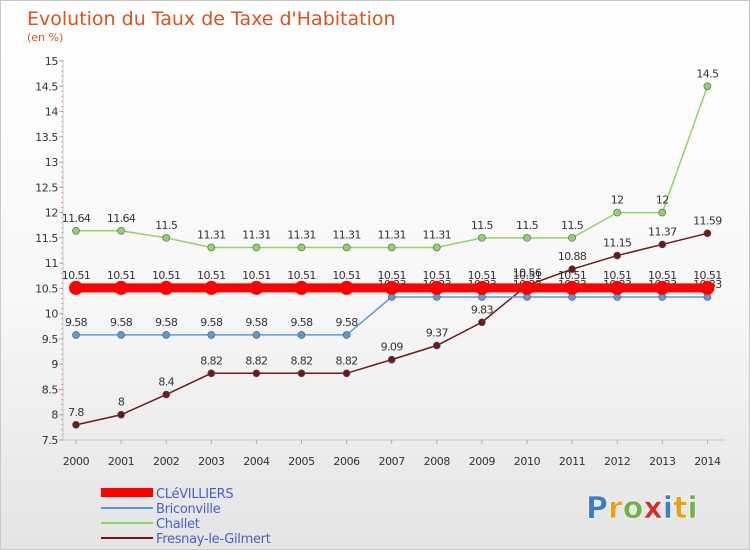  I want to click on x-tick-label: 2012, so click(617, 461).